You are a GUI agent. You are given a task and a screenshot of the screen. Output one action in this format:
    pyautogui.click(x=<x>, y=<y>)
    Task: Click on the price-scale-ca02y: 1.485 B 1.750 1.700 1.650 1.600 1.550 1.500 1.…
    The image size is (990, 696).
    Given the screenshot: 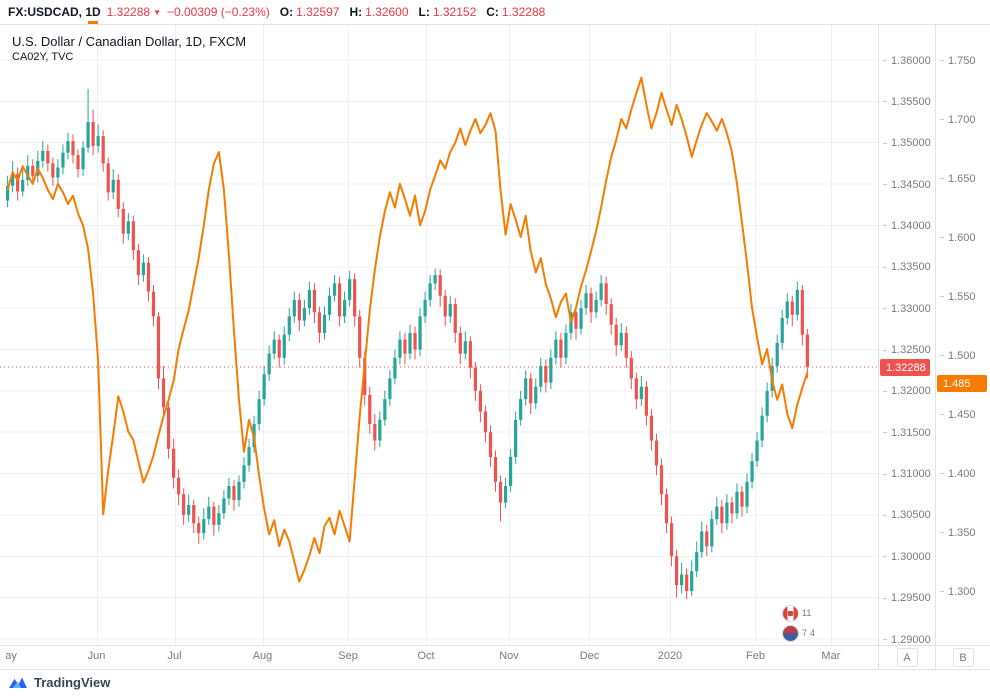 What is the action you would take?
    pyautogui.click(x=962, y=347)
    